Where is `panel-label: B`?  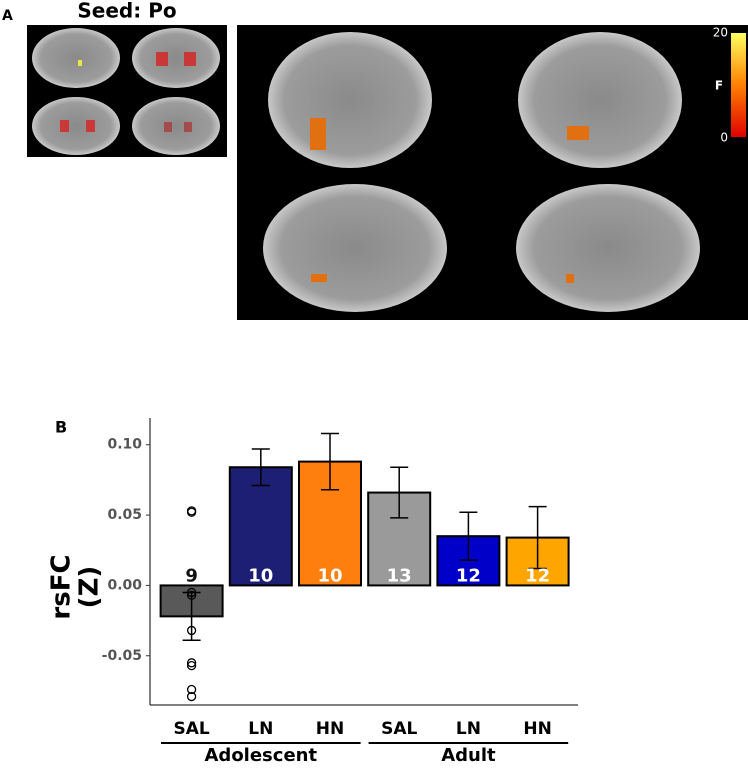 panel-label: B is located at coordinates (61, 427).